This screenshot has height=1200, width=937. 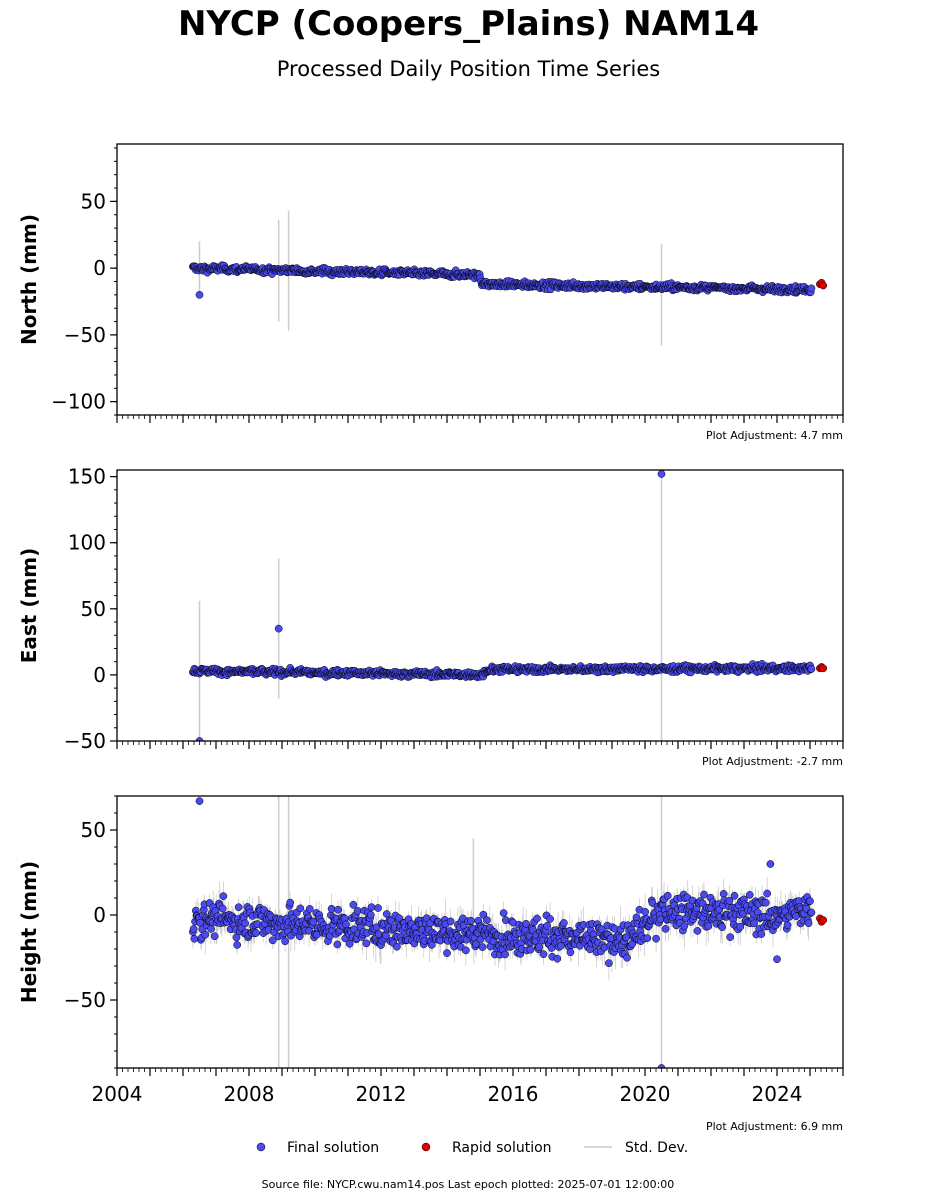 I want to click on y-tick-label: 100, so click(x=87, y=543).